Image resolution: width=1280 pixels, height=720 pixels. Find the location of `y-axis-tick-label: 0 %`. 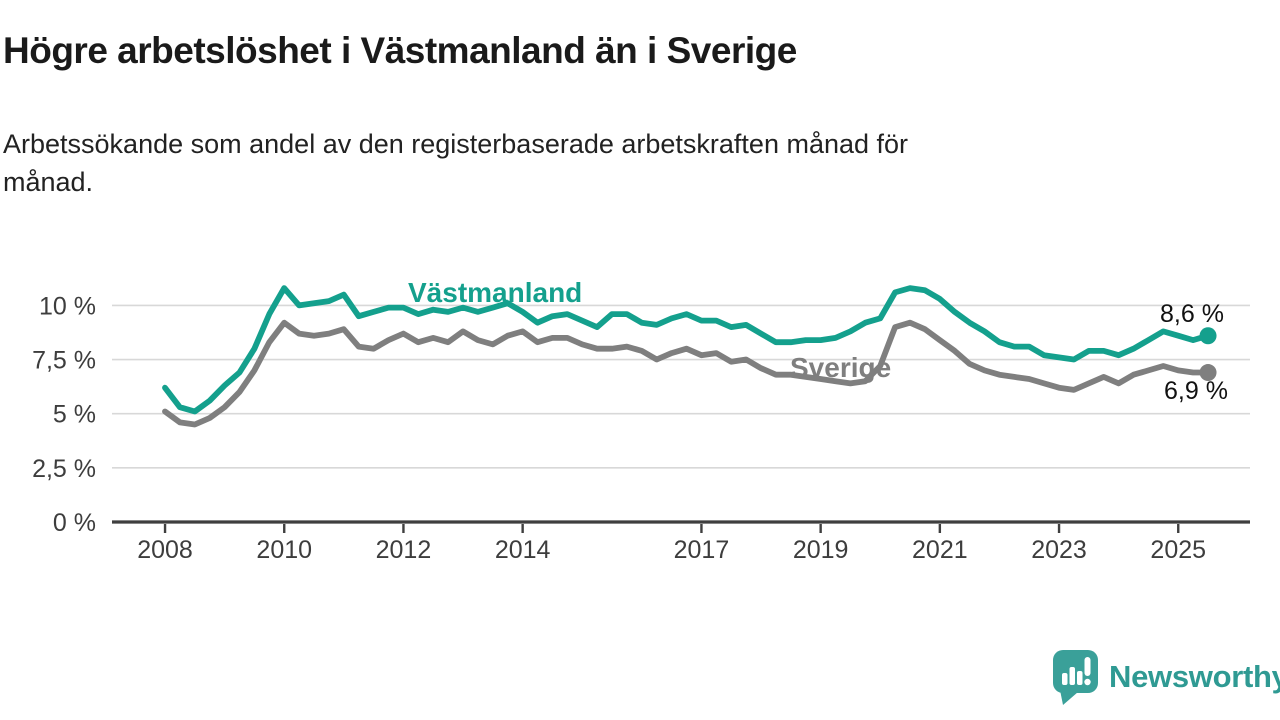

y-axis-tick-label: 0 % is located at coordinates (74, 523).